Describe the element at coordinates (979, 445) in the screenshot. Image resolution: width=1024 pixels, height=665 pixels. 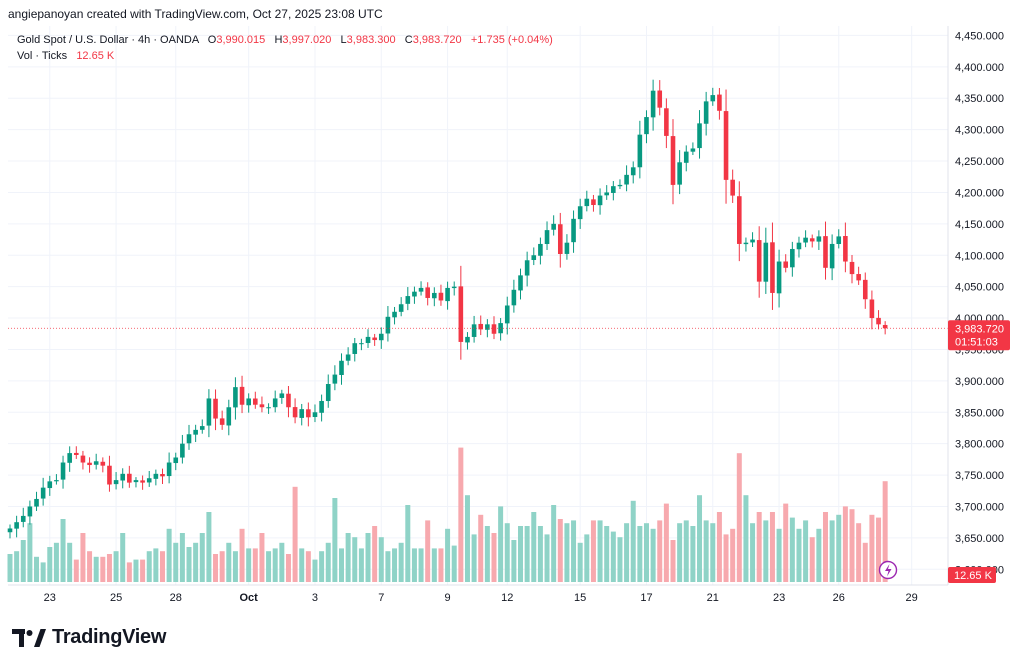
I see `price-tick-label: 3,800.000` at that location.